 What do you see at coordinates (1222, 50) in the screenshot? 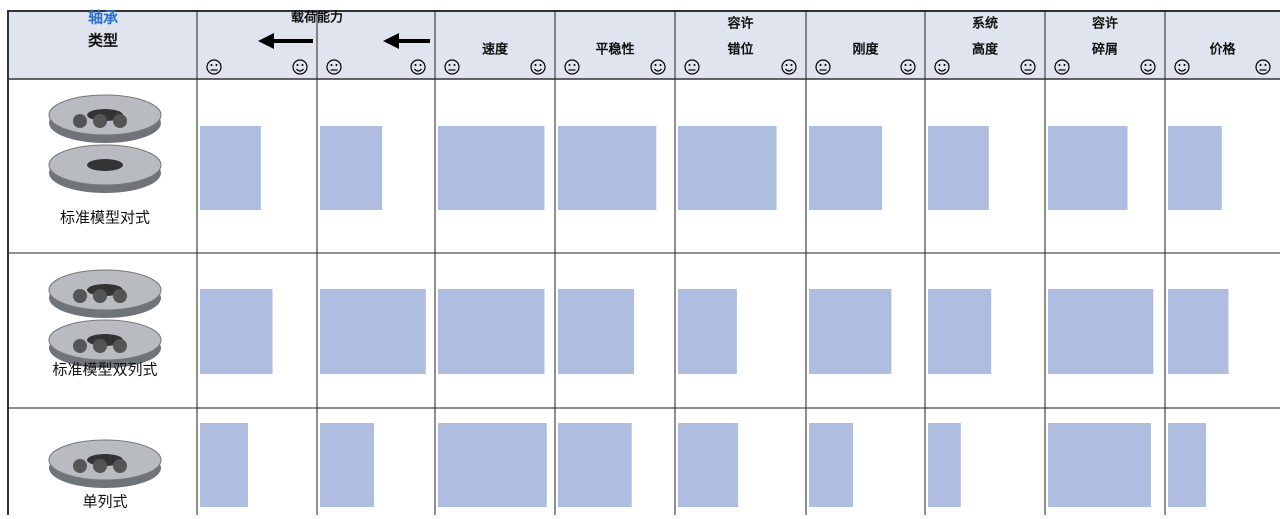
I see `criterion-label: 价格` at bounding box center [1222, 50].